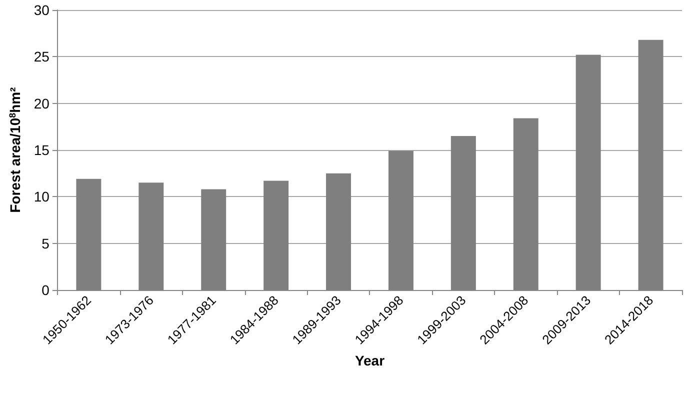 Image resolution: width=692 pixels, height=396 pixels. I want to click on x-axis-title: Year, so click(370, 360).